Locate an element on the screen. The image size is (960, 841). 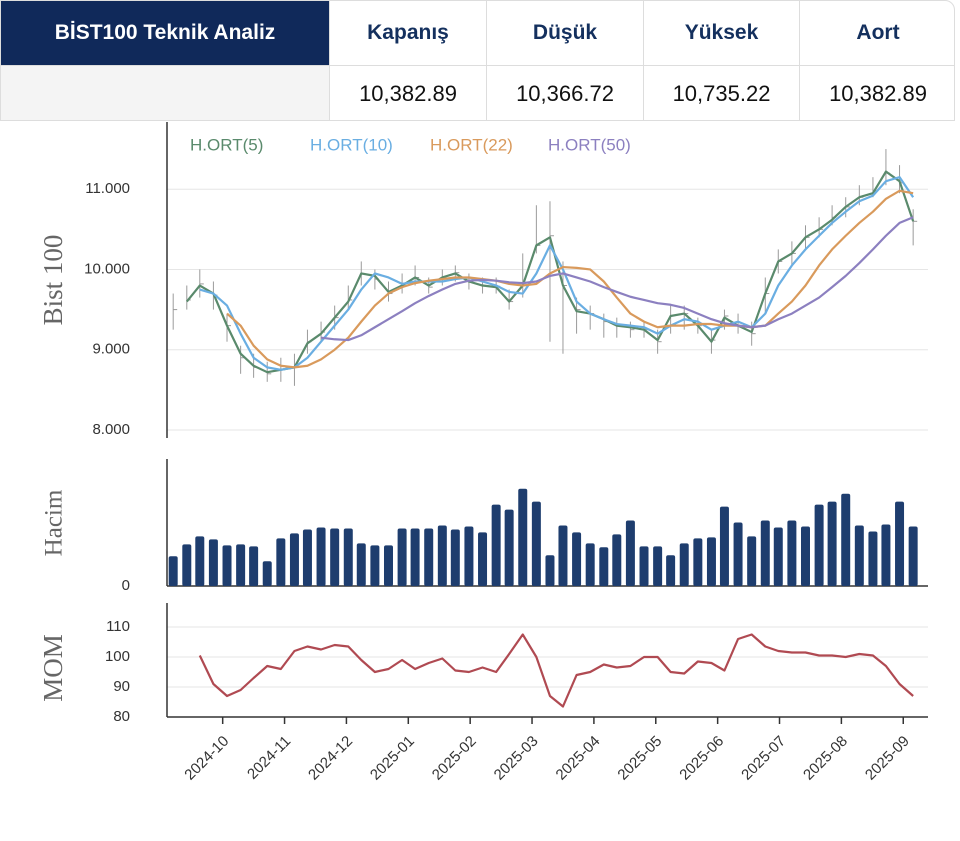
x-tick-label: 2024-10 is located at coordinates (206, 758).